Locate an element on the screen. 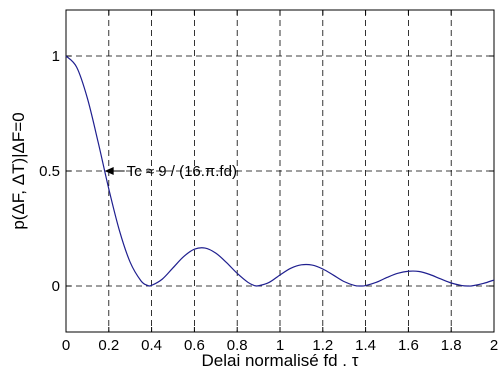 The image size is (501, 374). x-tick-label: 1.2 is located at coordinates (322, 345).